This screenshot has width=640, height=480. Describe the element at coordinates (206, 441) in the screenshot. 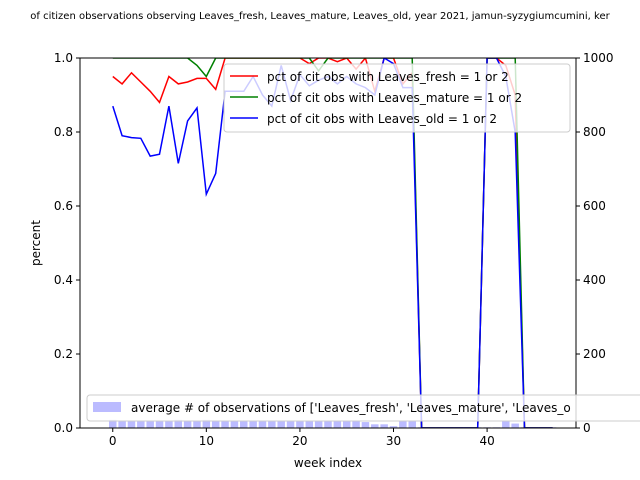

I see `x-tick-label: 10` at that location.